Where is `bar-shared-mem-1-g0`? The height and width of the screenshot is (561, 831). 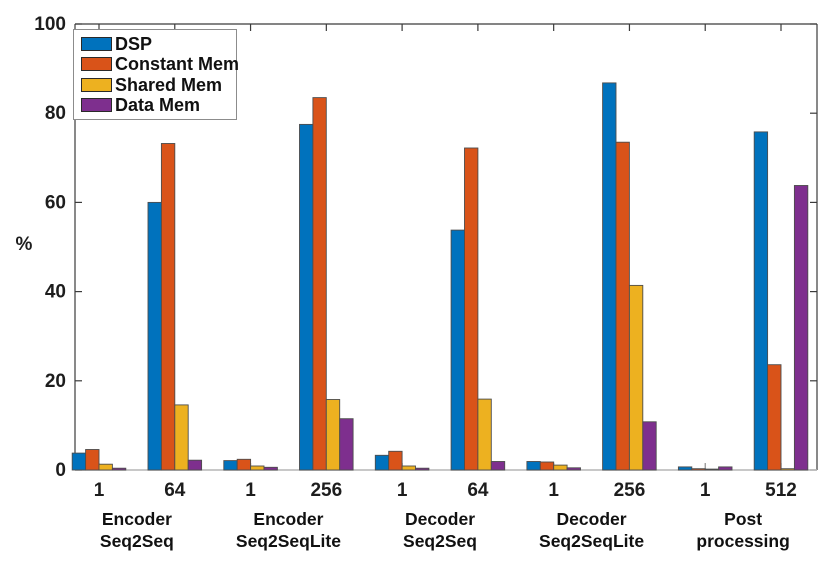 bar-shared-mem-1-g0 is located at coordinates (105, 467).